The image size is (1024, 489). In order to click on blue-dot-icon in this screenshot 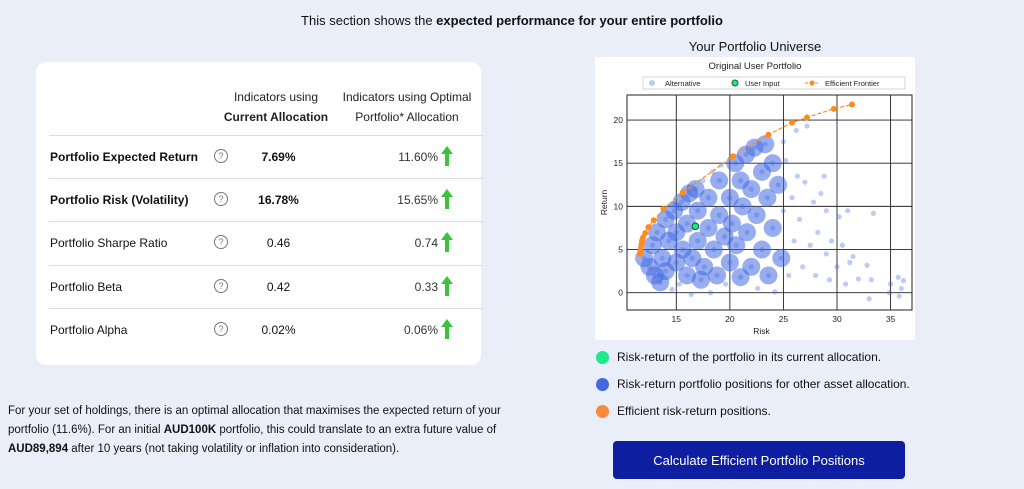, I will do `click(602, 385)`.